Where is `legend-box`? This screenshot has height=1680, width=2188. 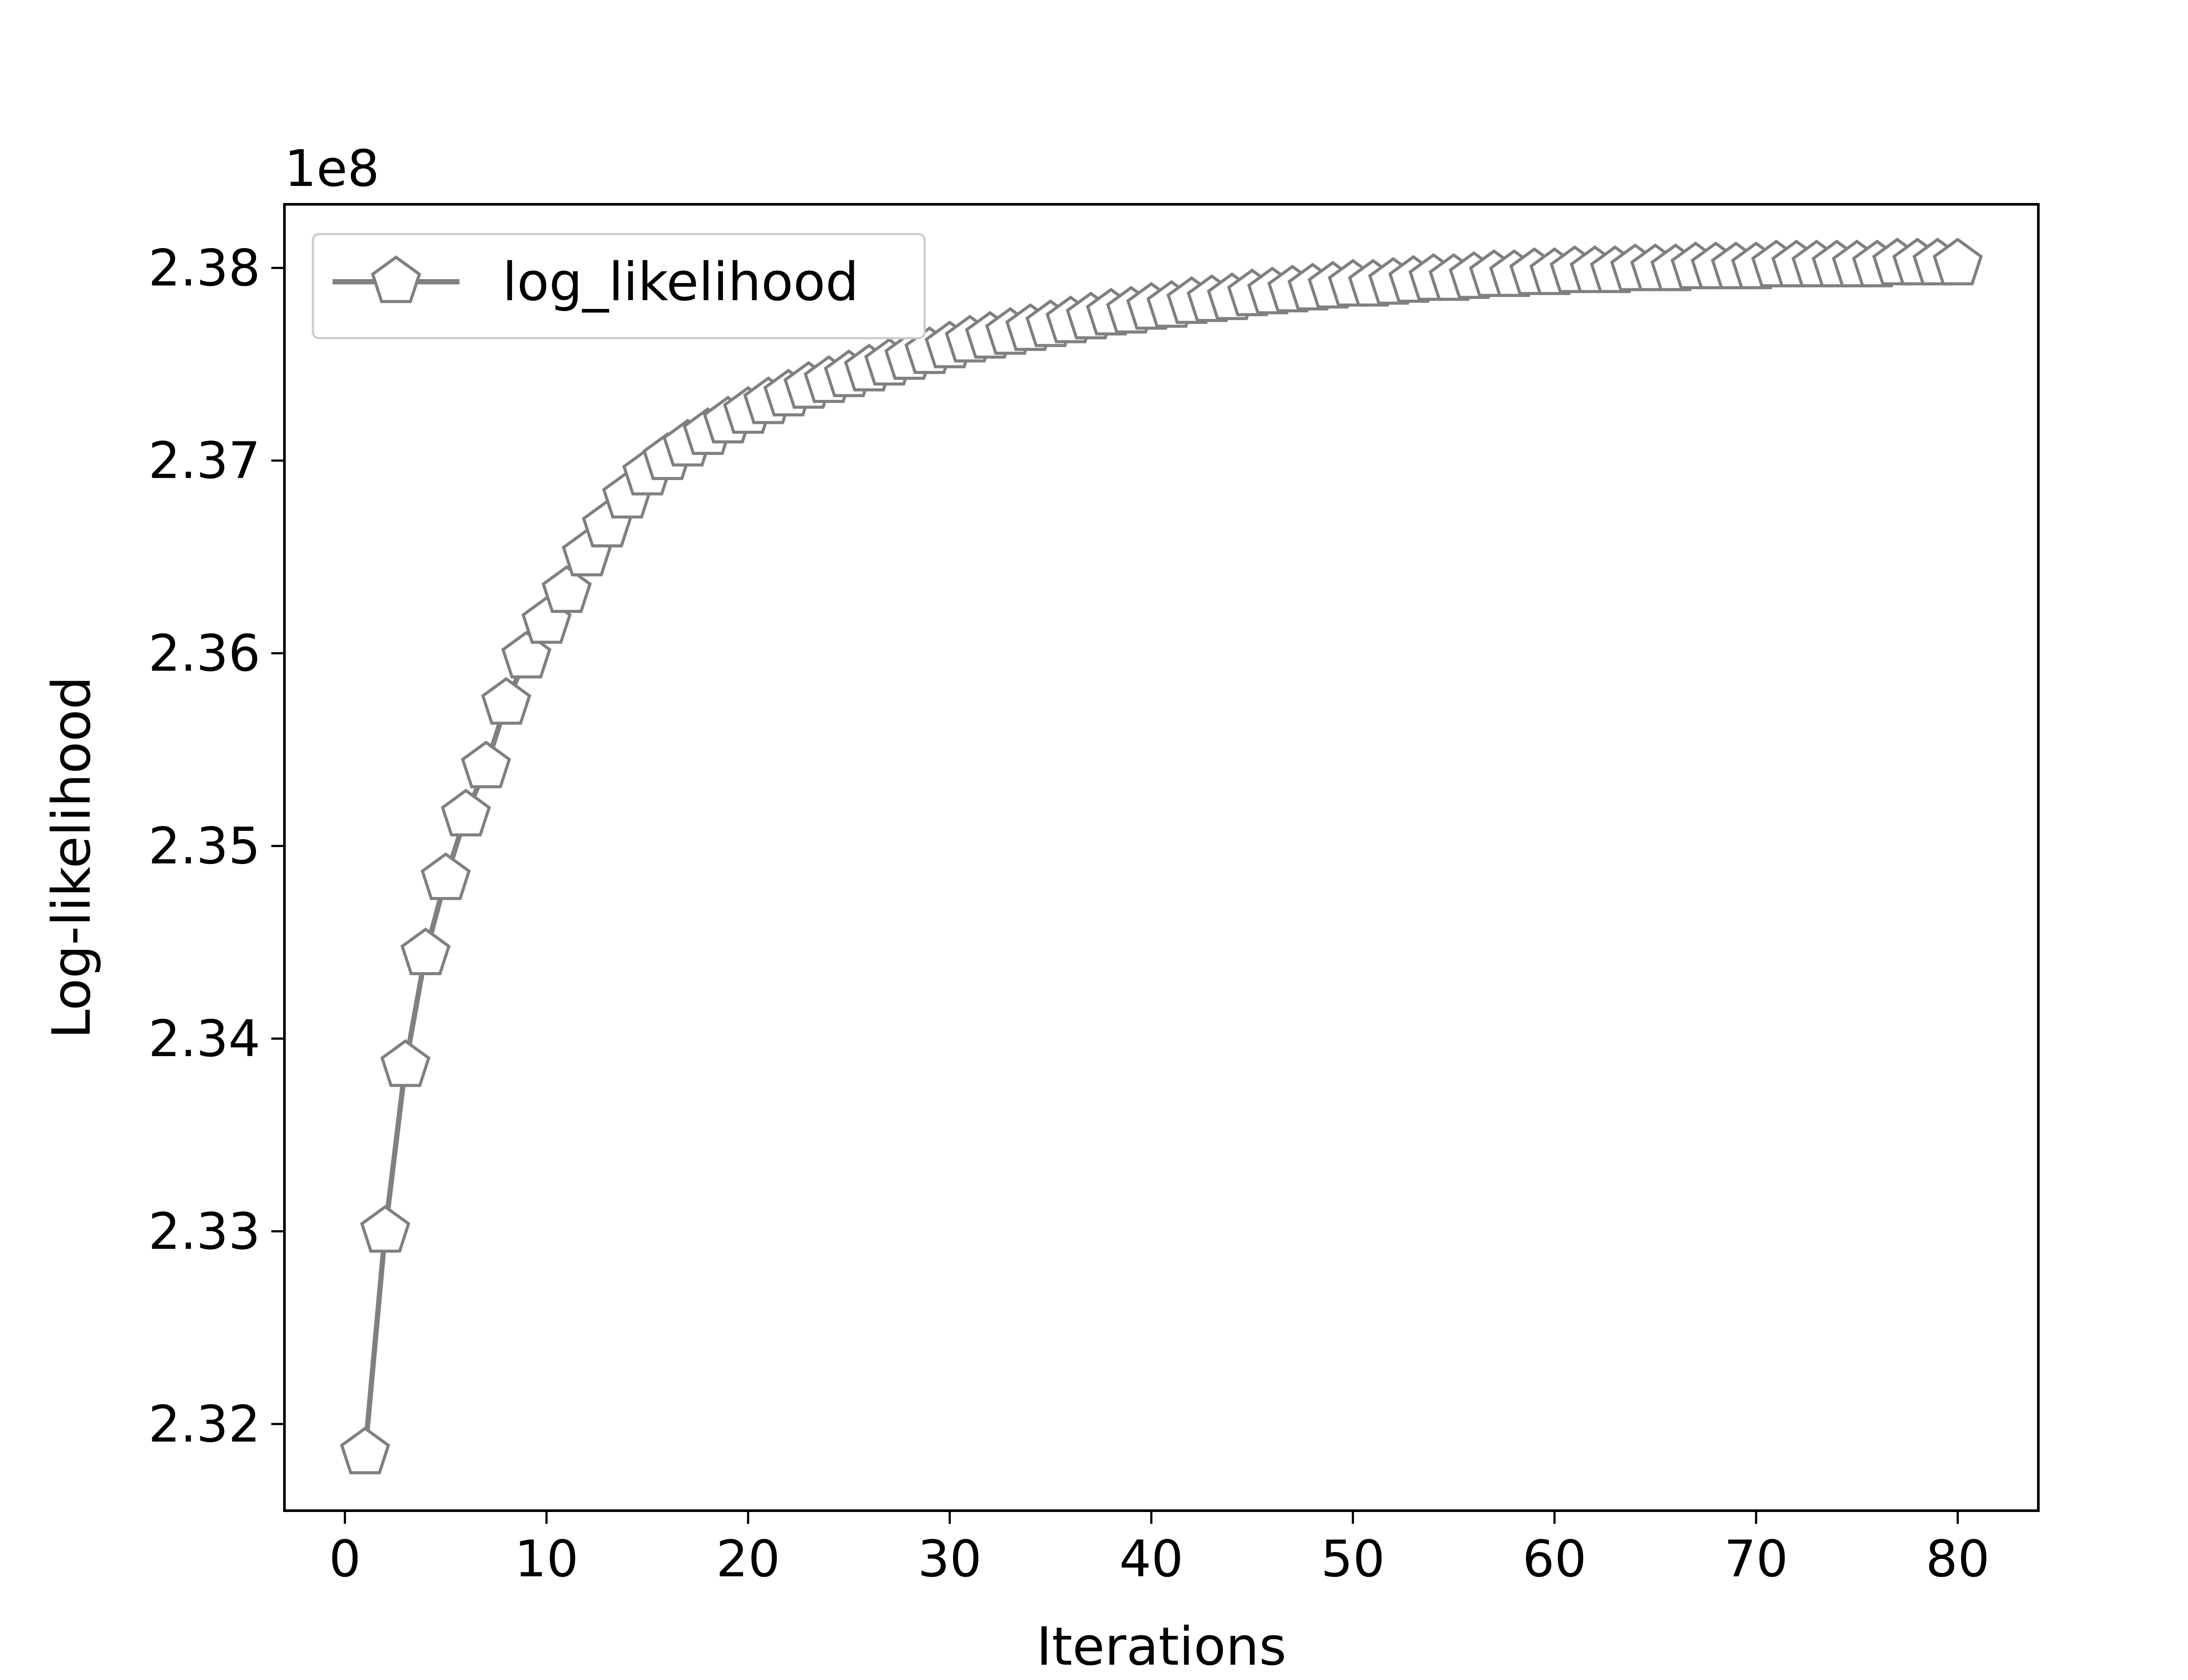
legend-box is located at coordinates (619, 286).